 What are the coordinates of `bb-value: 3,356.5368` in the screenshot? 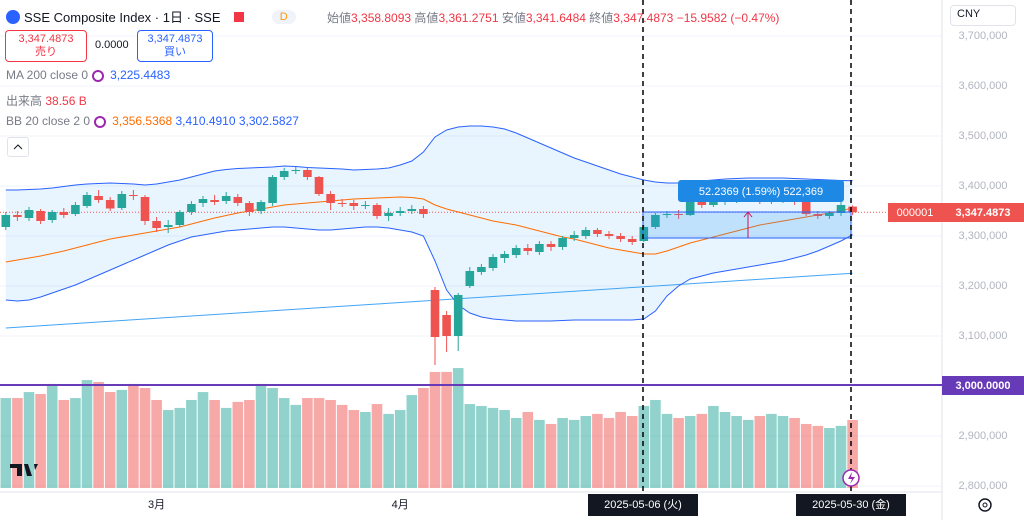 It's located at (142, 121).